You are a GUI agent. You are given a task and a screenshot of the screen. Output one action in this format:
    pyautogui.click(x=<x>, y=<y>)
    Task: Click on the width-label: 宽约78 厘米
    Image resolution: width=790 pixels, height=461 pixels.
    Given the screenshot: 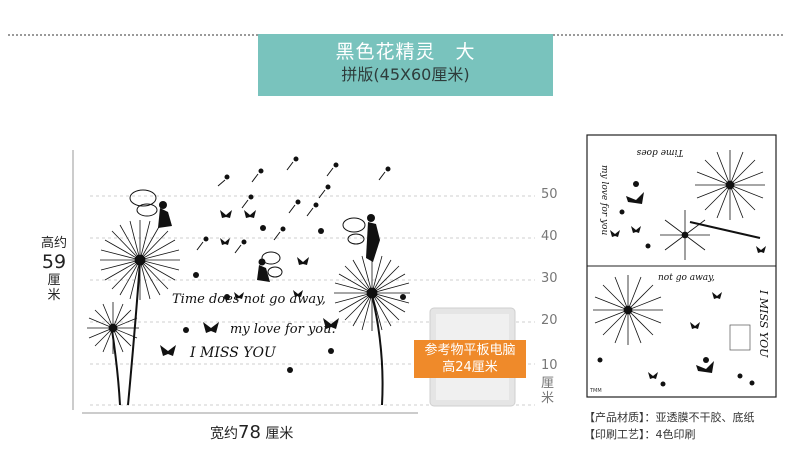 What is the action you would take?
    pyautogui.click(x=251, y=432)
    